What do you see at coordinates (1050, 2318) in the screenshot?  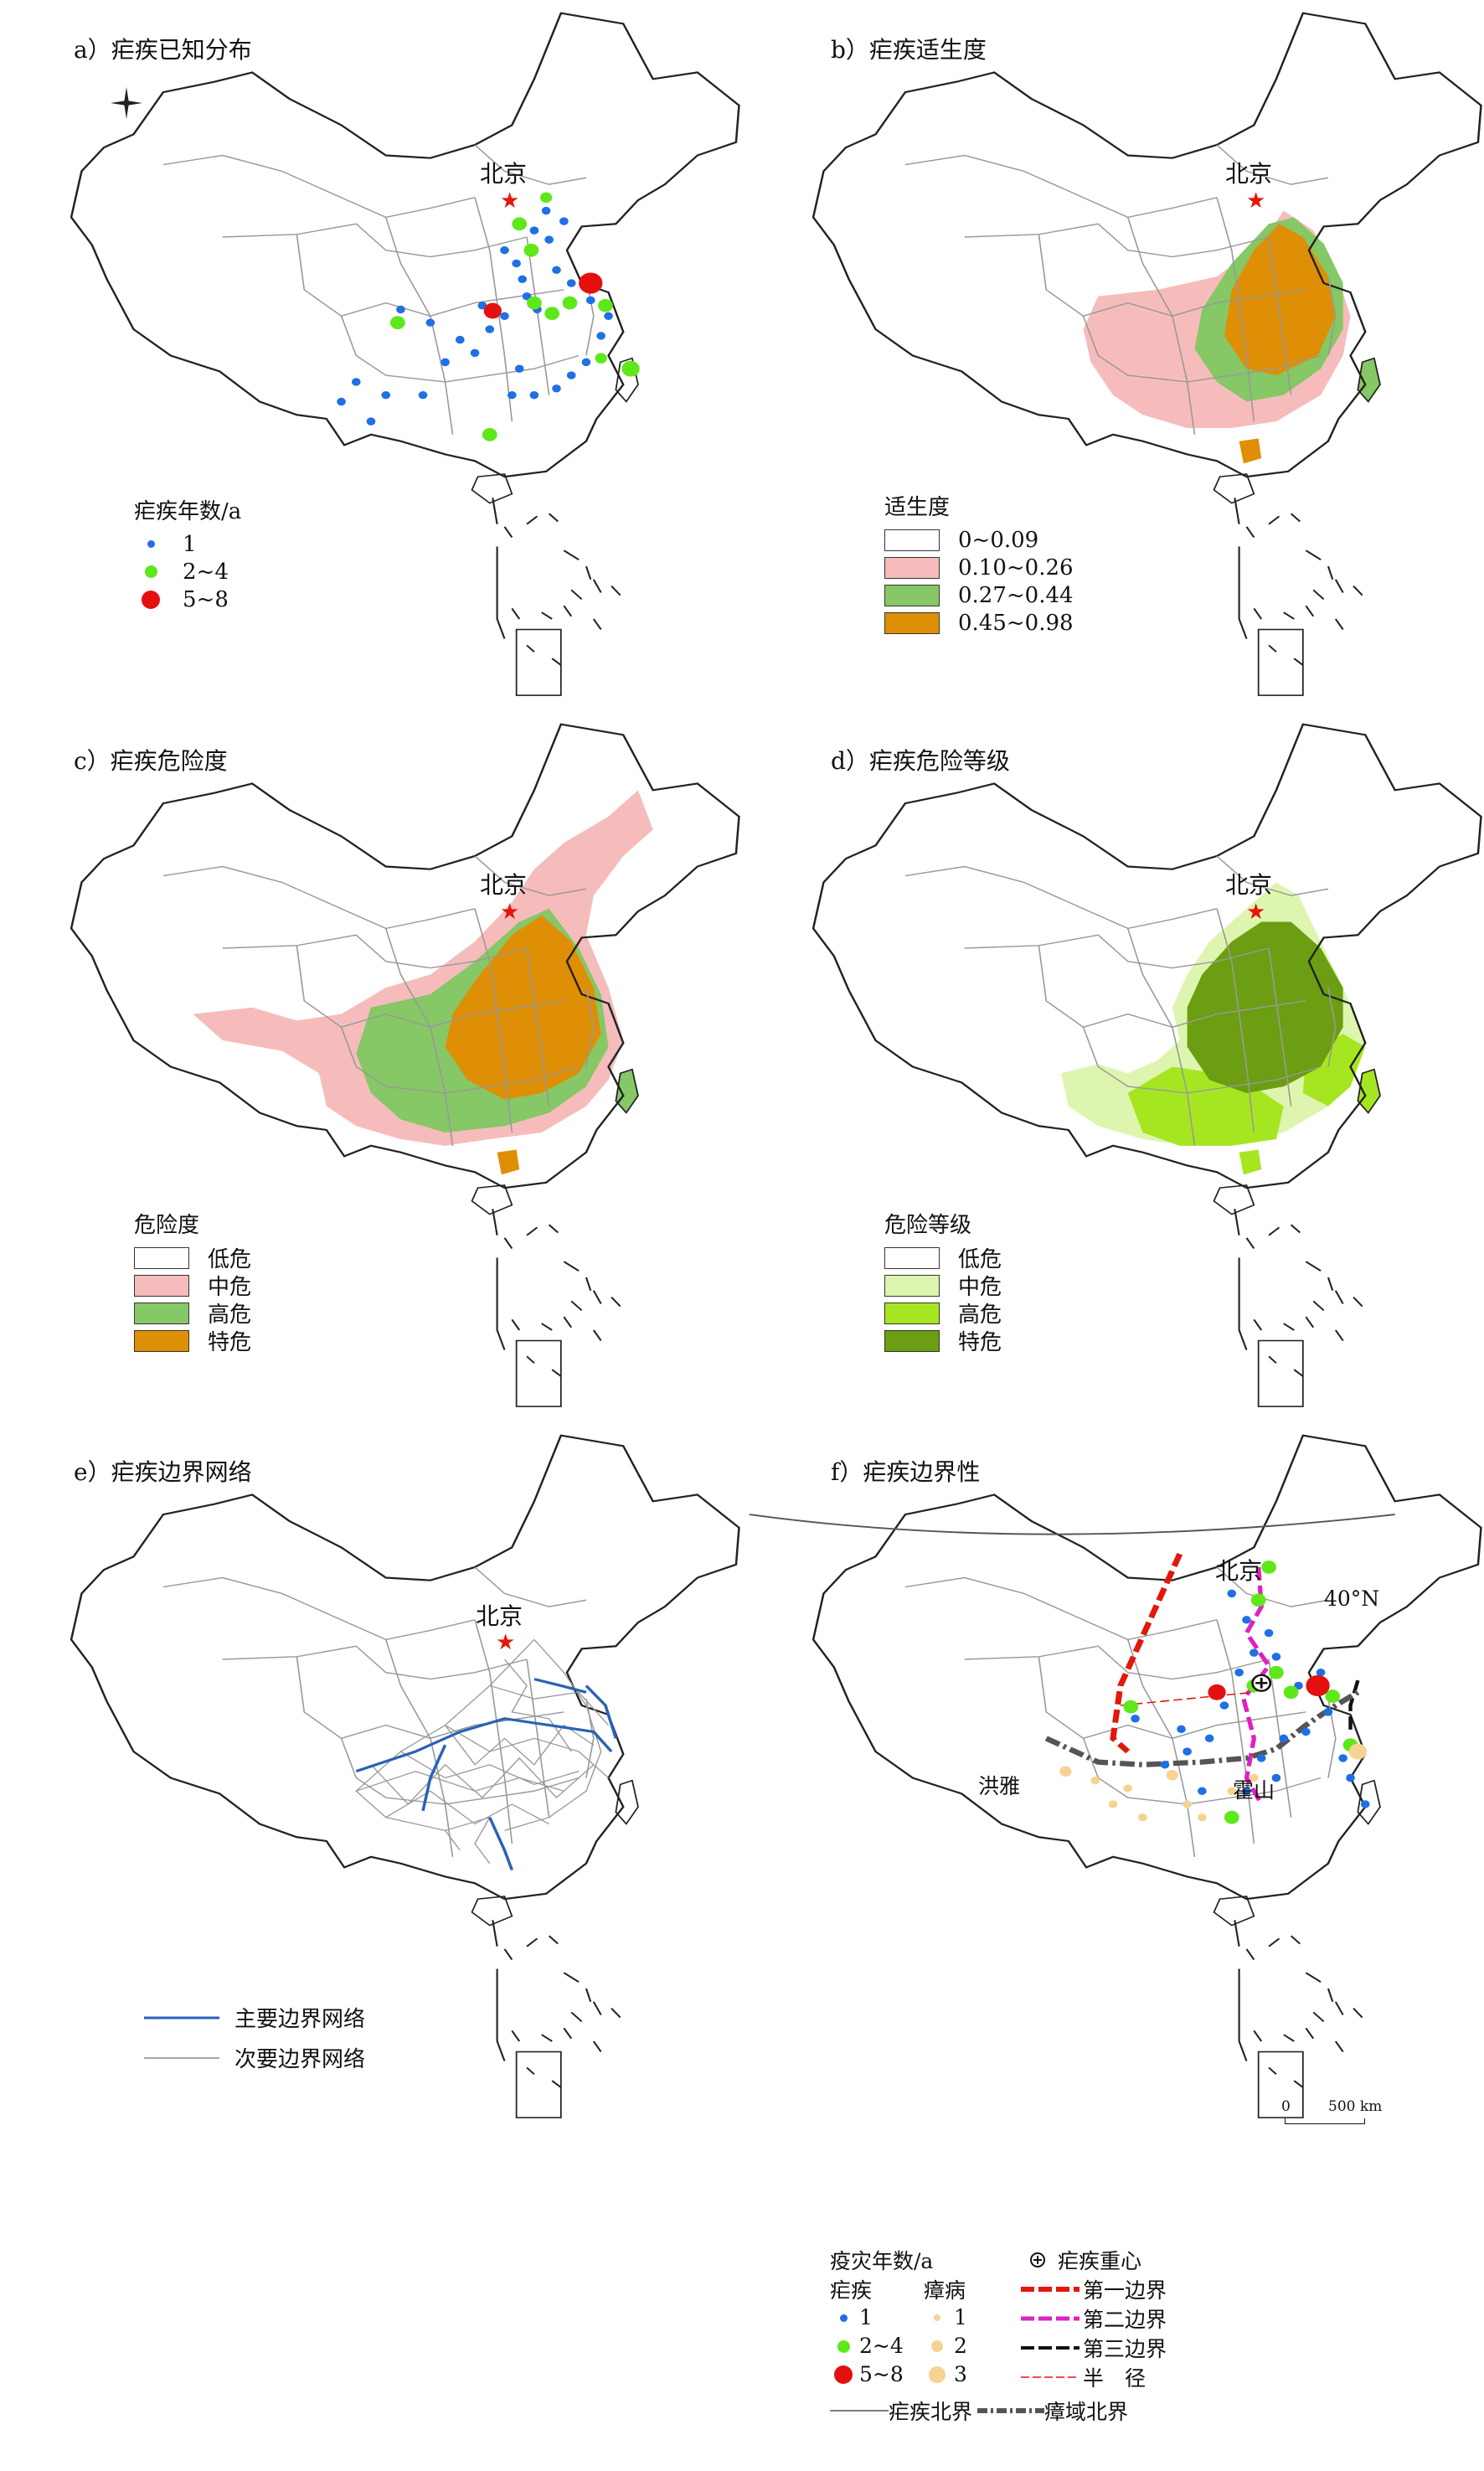 I see `second-boundary-legend` at bounding box center [1050, 2318].